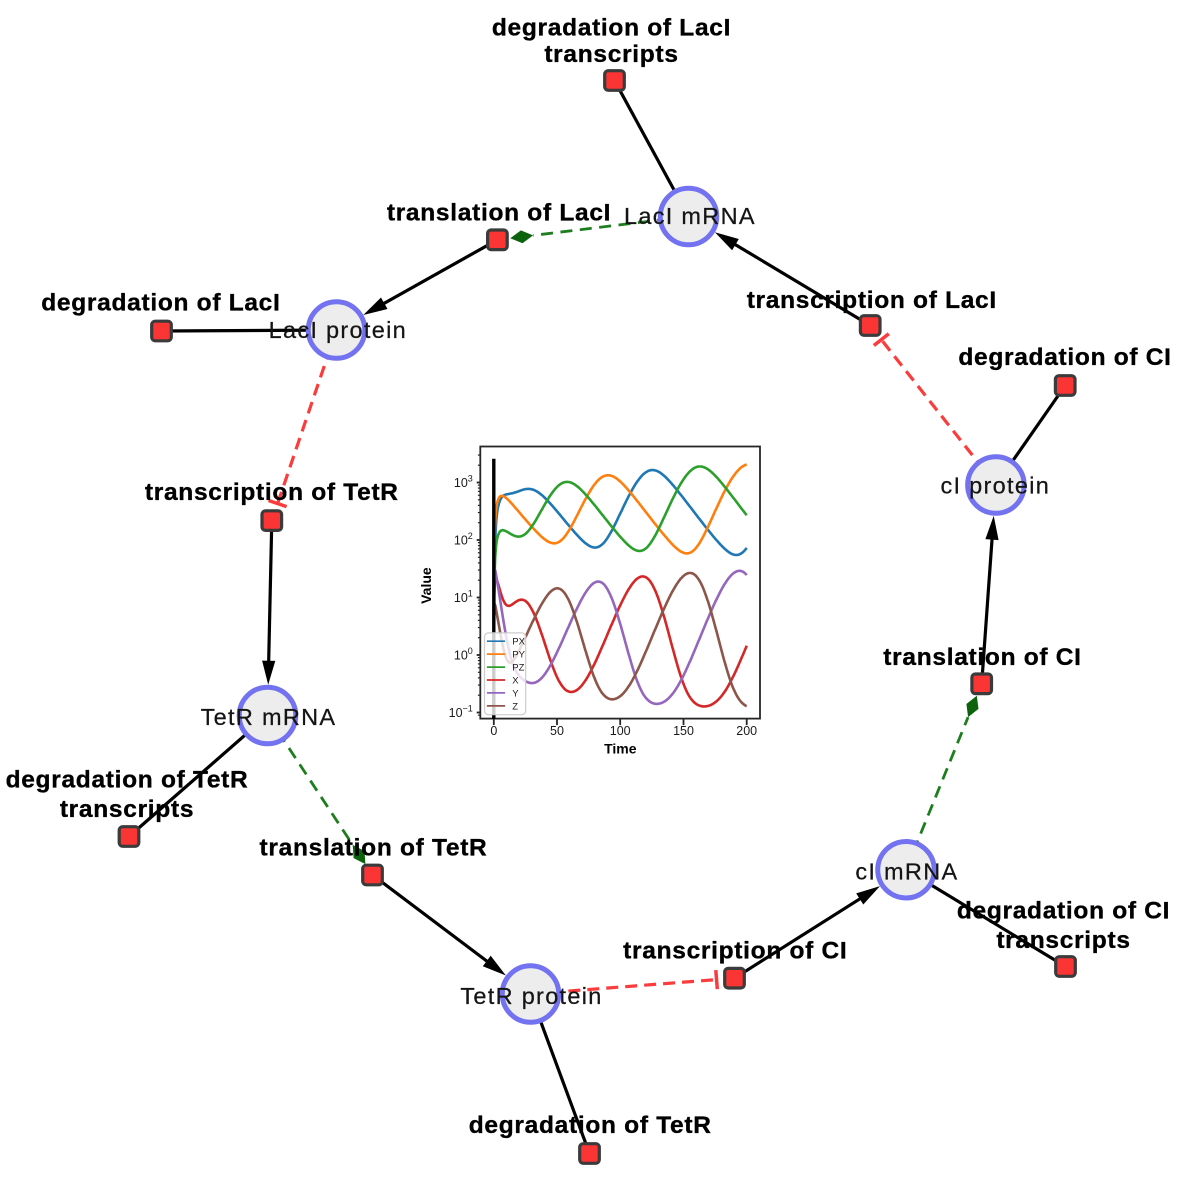 Image resolution: width=1189 pixels, height=1200 pixels. Describe the element at coordinates (518, 668) in the screenshot. I see `svg-text: PZ` at that location.